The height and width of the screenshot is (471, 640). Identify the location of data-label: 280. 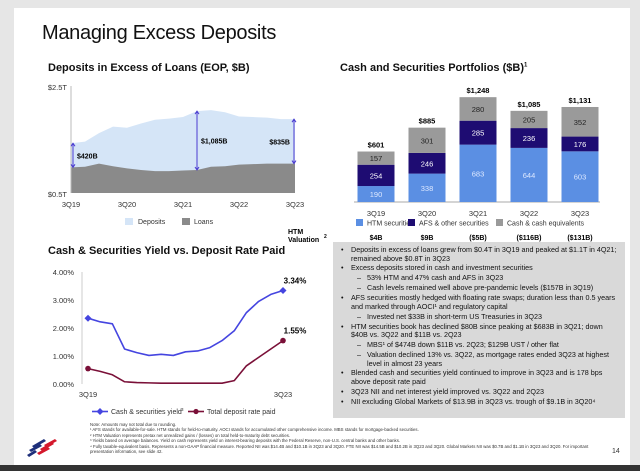
(478, 109).